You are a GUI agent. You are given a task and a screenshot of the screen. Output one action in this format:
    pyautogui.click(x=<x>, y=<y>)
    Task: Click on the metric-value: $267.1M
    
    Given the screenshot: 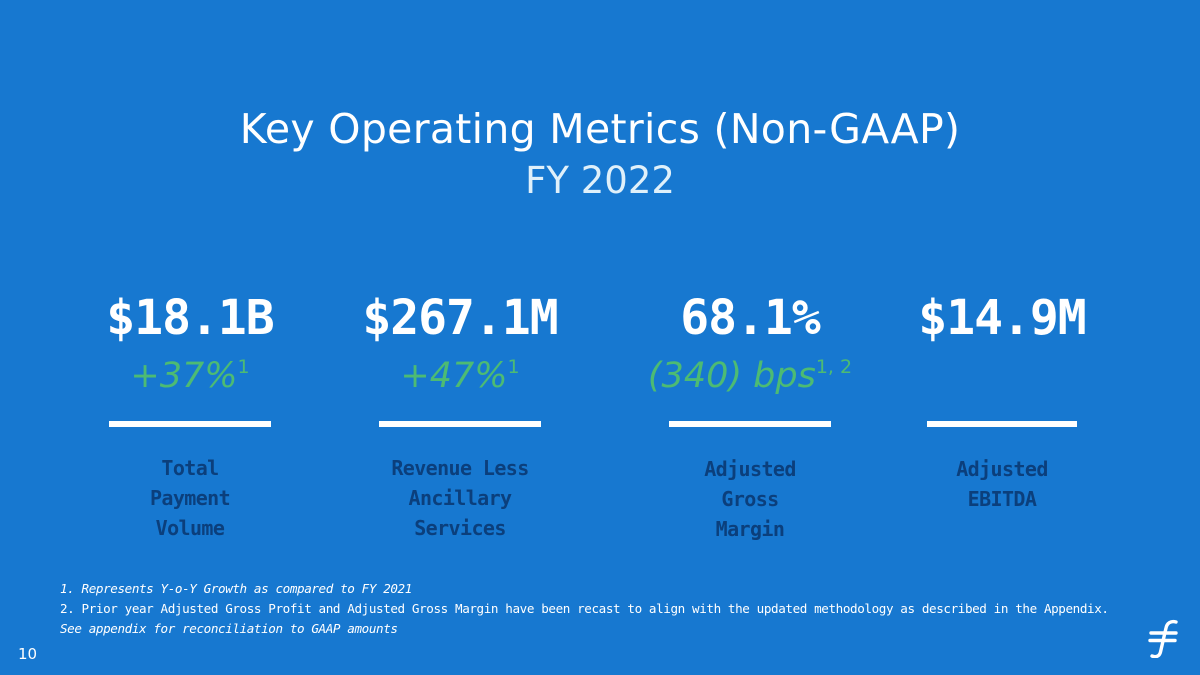 What is the action you would take?
    pyautogui.click(x=460, y=318)
    